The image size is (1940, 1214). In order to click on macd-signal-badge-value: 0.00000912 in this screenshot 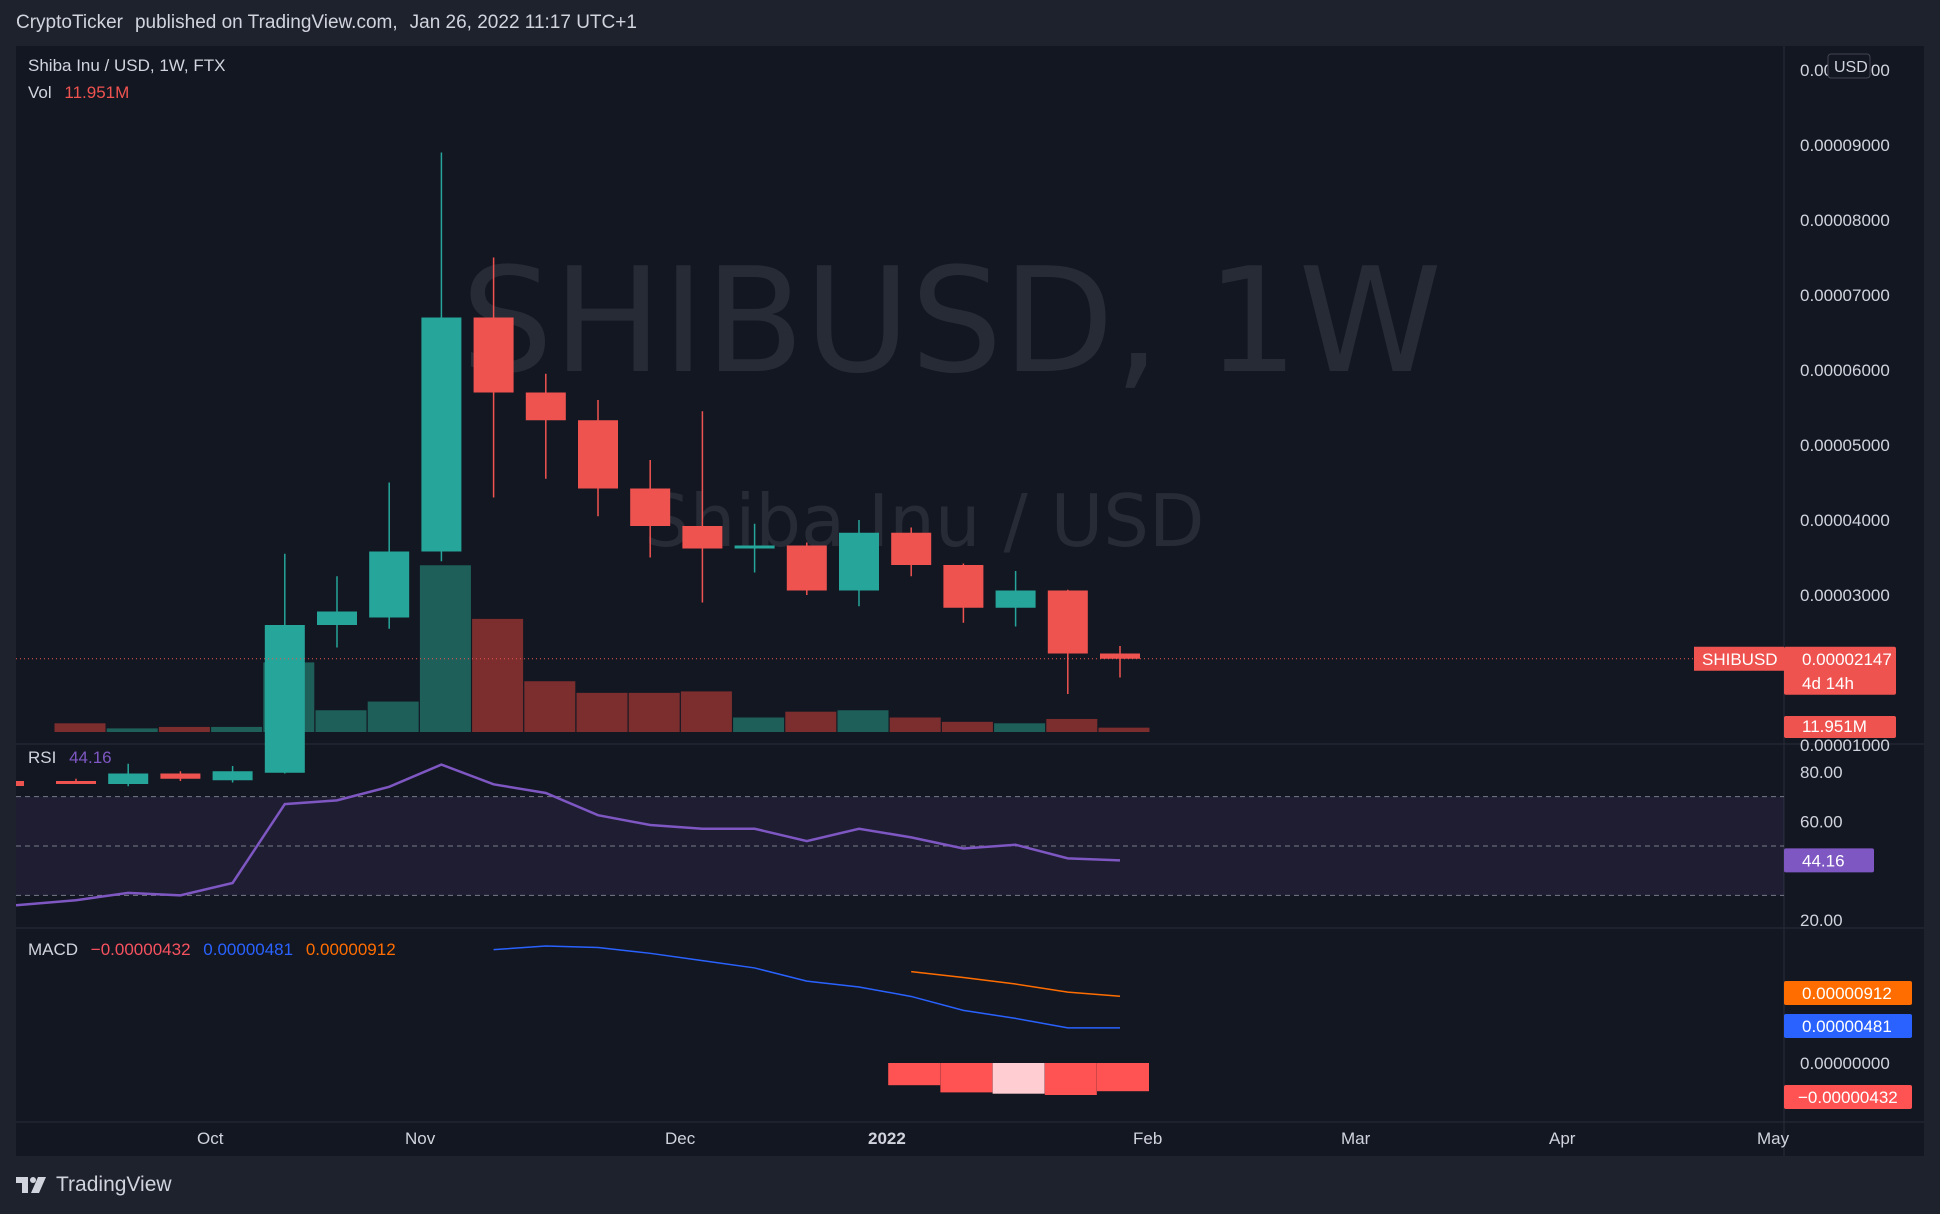, I will do `click(1847, 993)`.